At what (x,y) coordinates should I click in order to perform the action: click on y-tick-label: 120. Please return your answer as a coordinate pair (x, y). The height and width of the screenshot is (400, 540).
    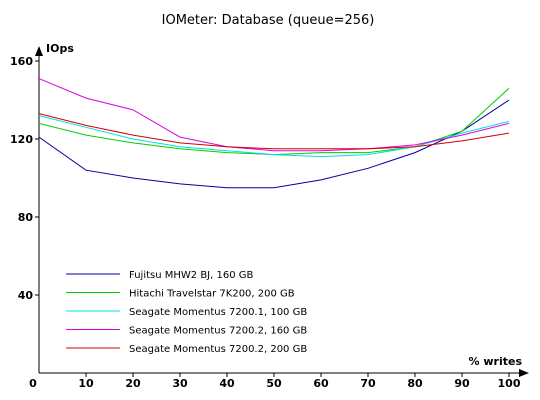
    Looking at the image, I should click on (21, 139).